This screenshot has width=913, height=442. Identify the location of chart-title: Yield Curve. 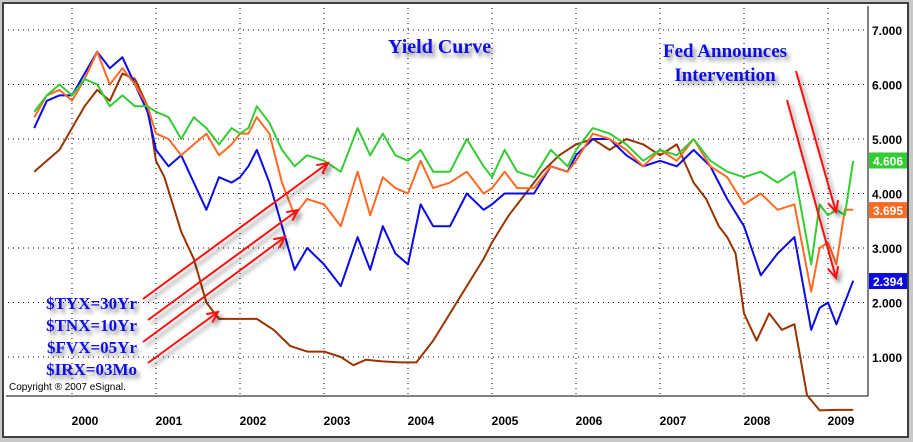
(439, 47).